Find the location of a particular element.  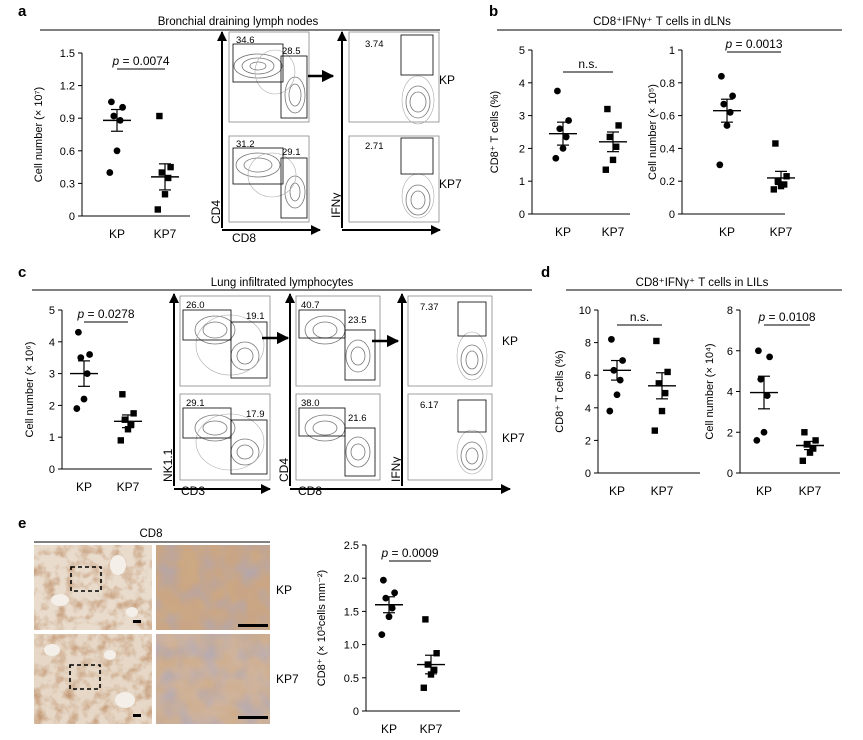

gate-c2-bottom-right: 21.6 is located at coordinates (357, 418).